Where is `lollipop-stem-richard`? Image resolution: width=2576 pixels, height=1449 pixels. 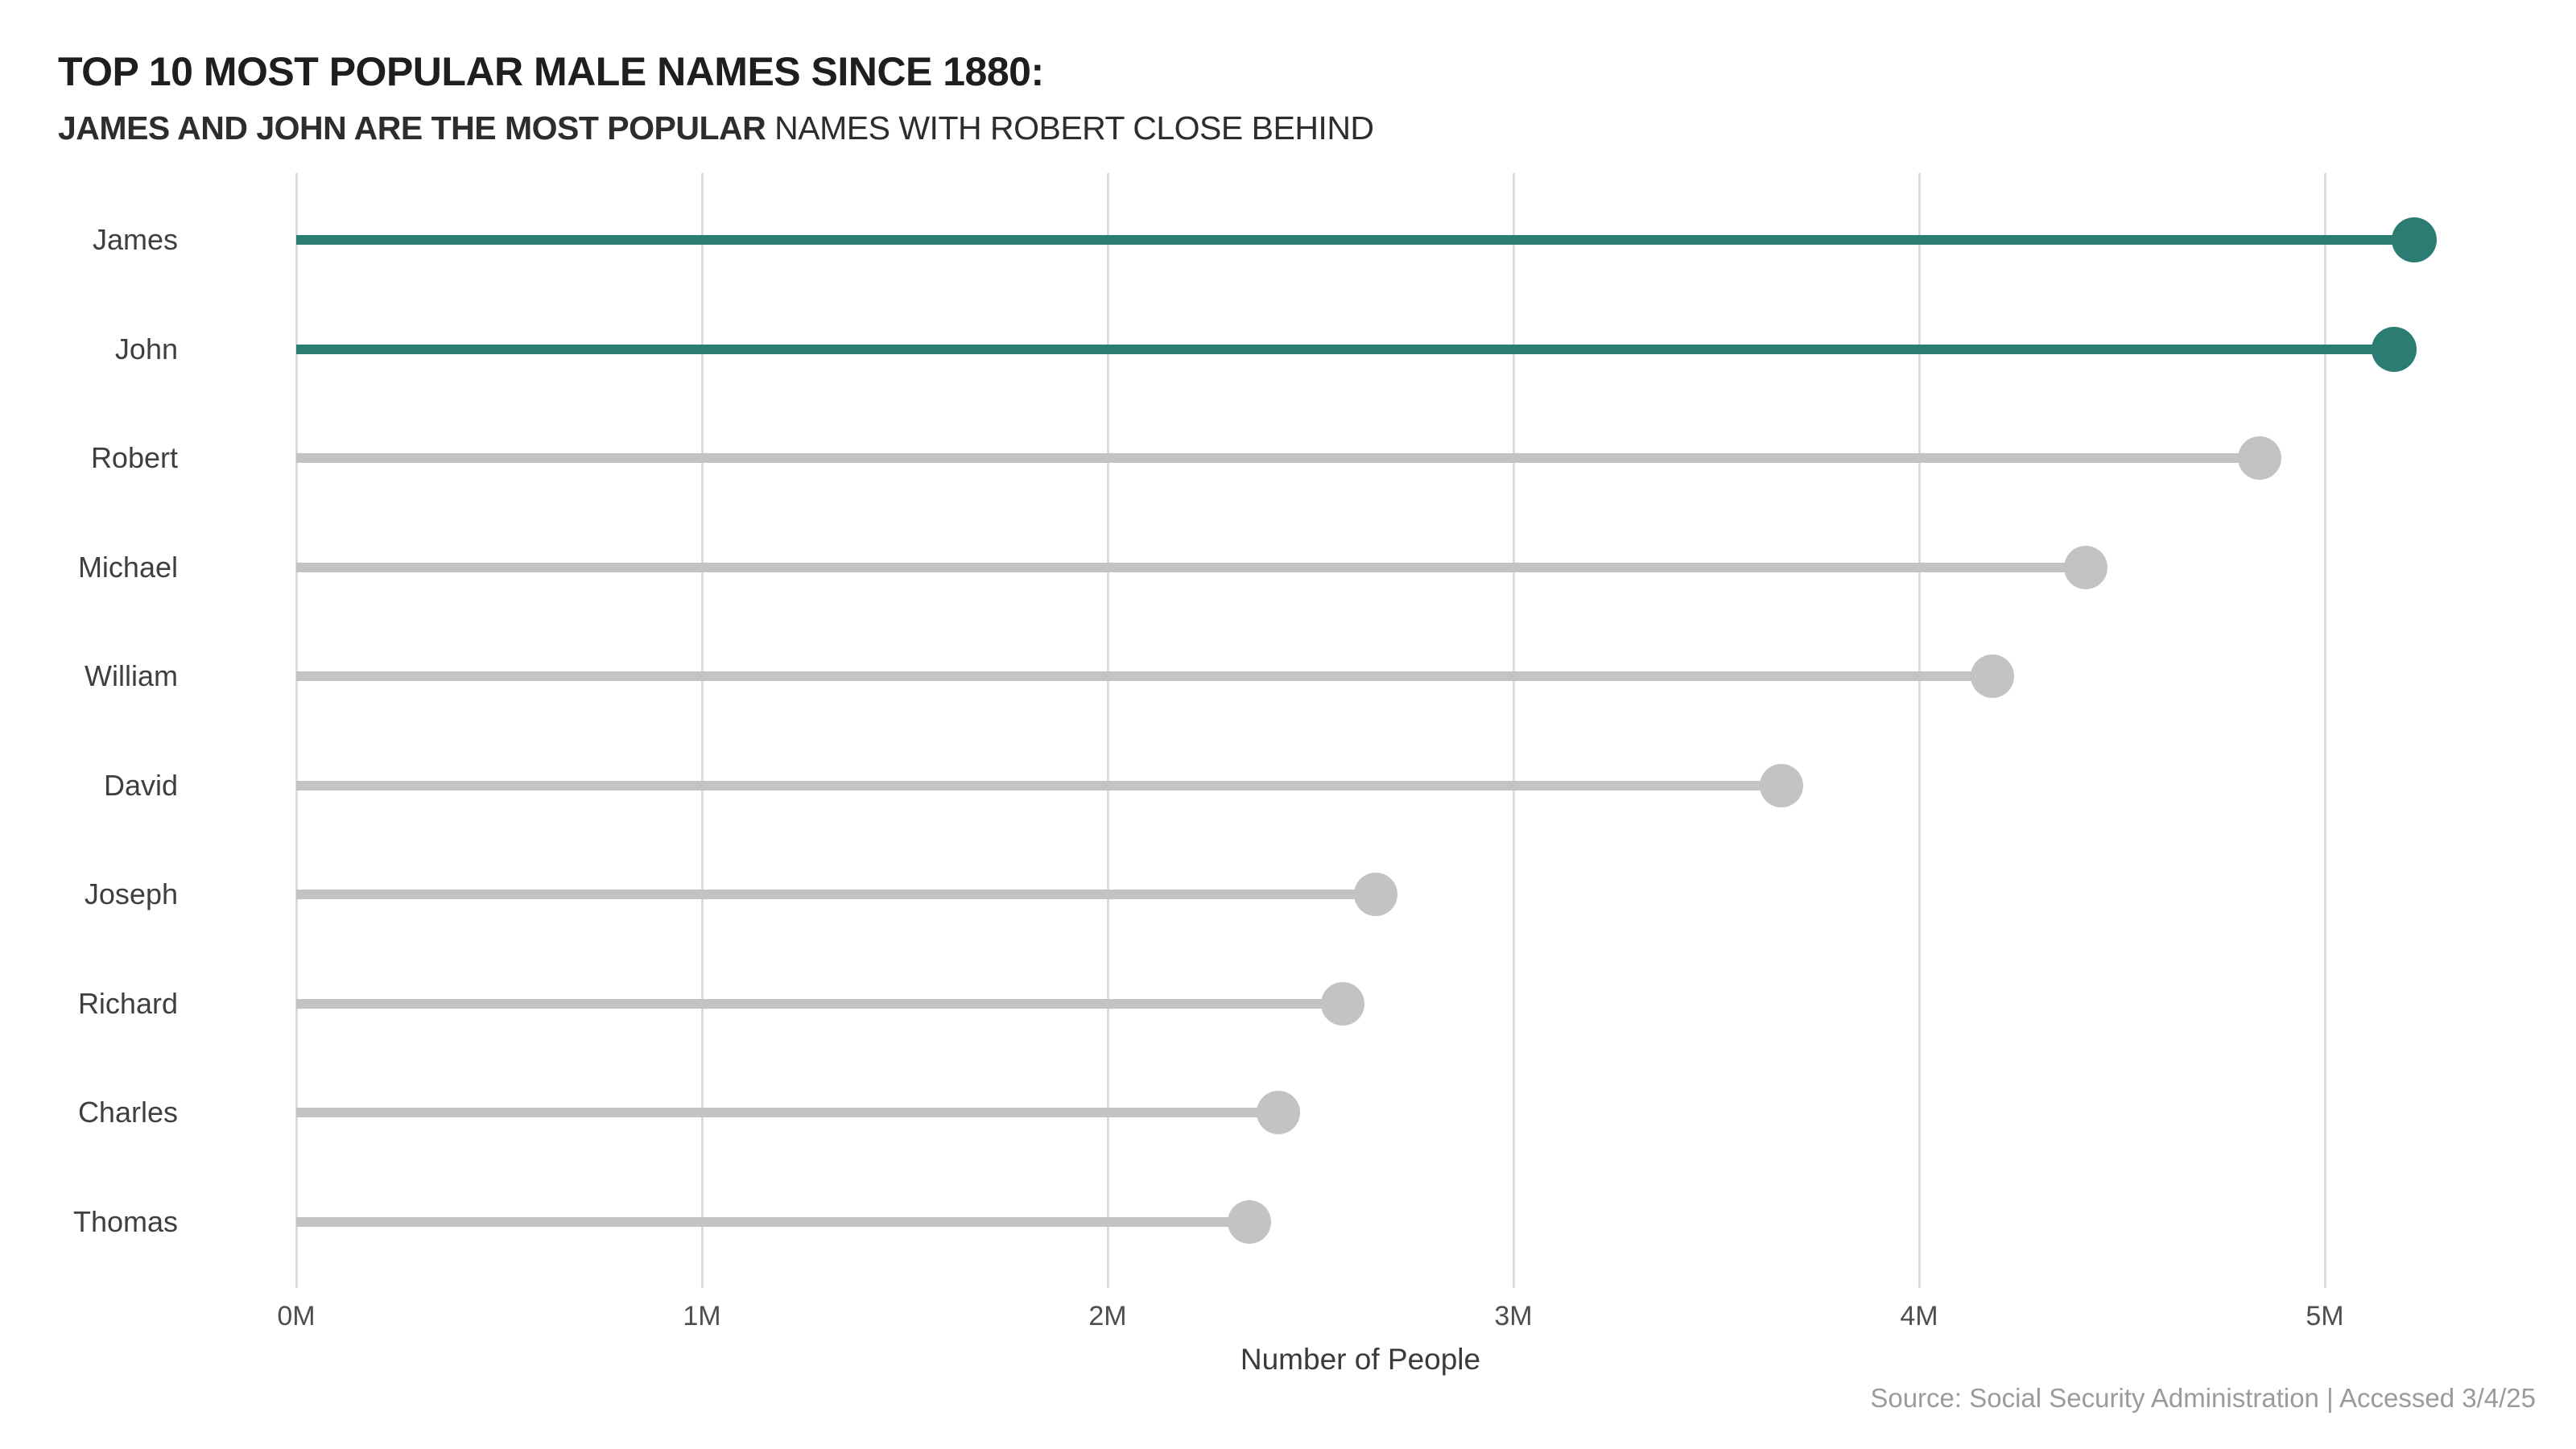
lollipop-stem-richard is located at coordinates (820, 1003).